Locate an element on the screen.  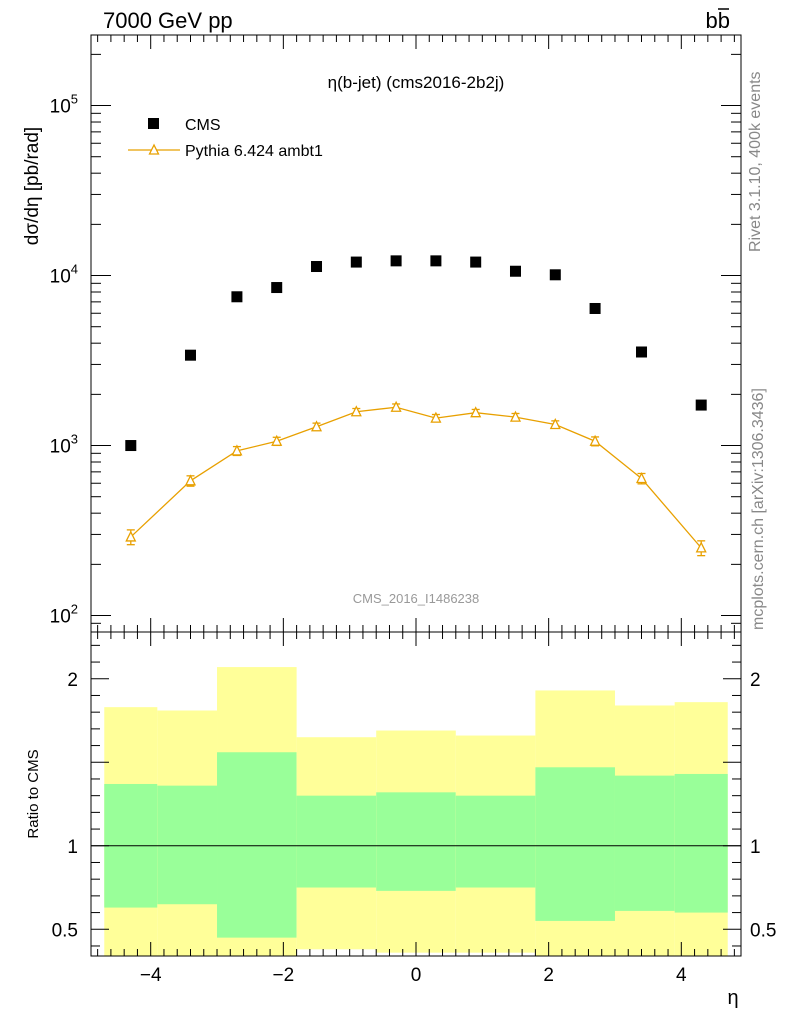
collision-label: 7000 GeV pp is located at coordinates (168, 20).